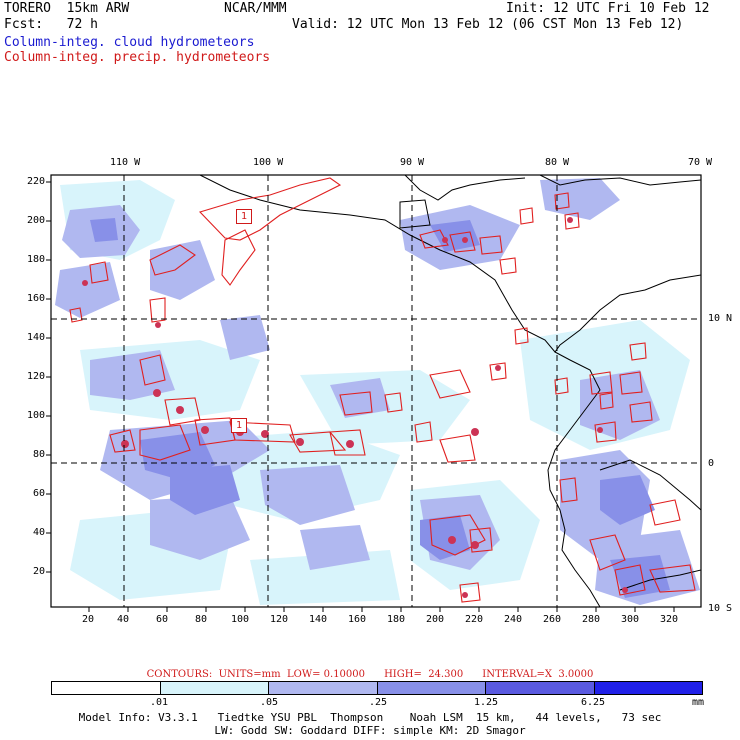 This screenshot has width=740, height=740. I want to click on y-tick: 100, so click(36, 415).